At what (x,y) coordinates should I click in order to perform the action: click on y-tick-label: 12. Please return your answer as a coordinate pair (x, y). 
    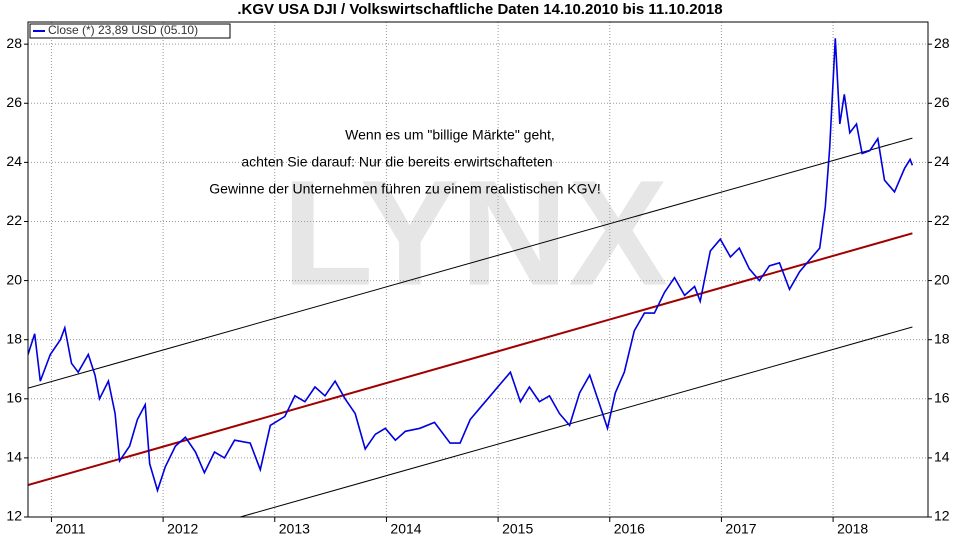
    Looking at the image, I should click on (14, 516).